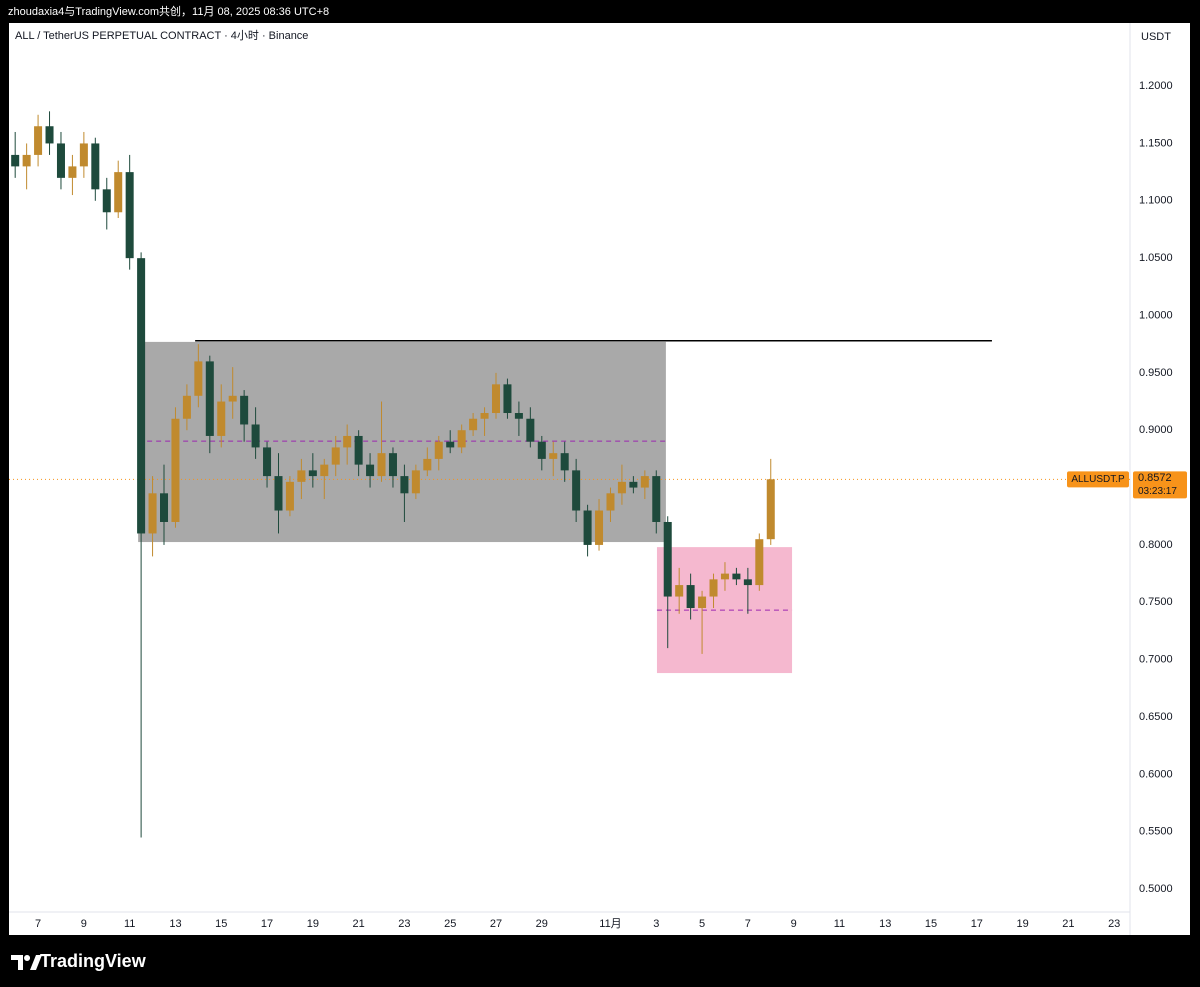 The width and height of the screenshot is (1200, 987). Describe the element at coordinates (1156, 717) in the screenshot. I see `y-tick-label: 0.6500` at that location.